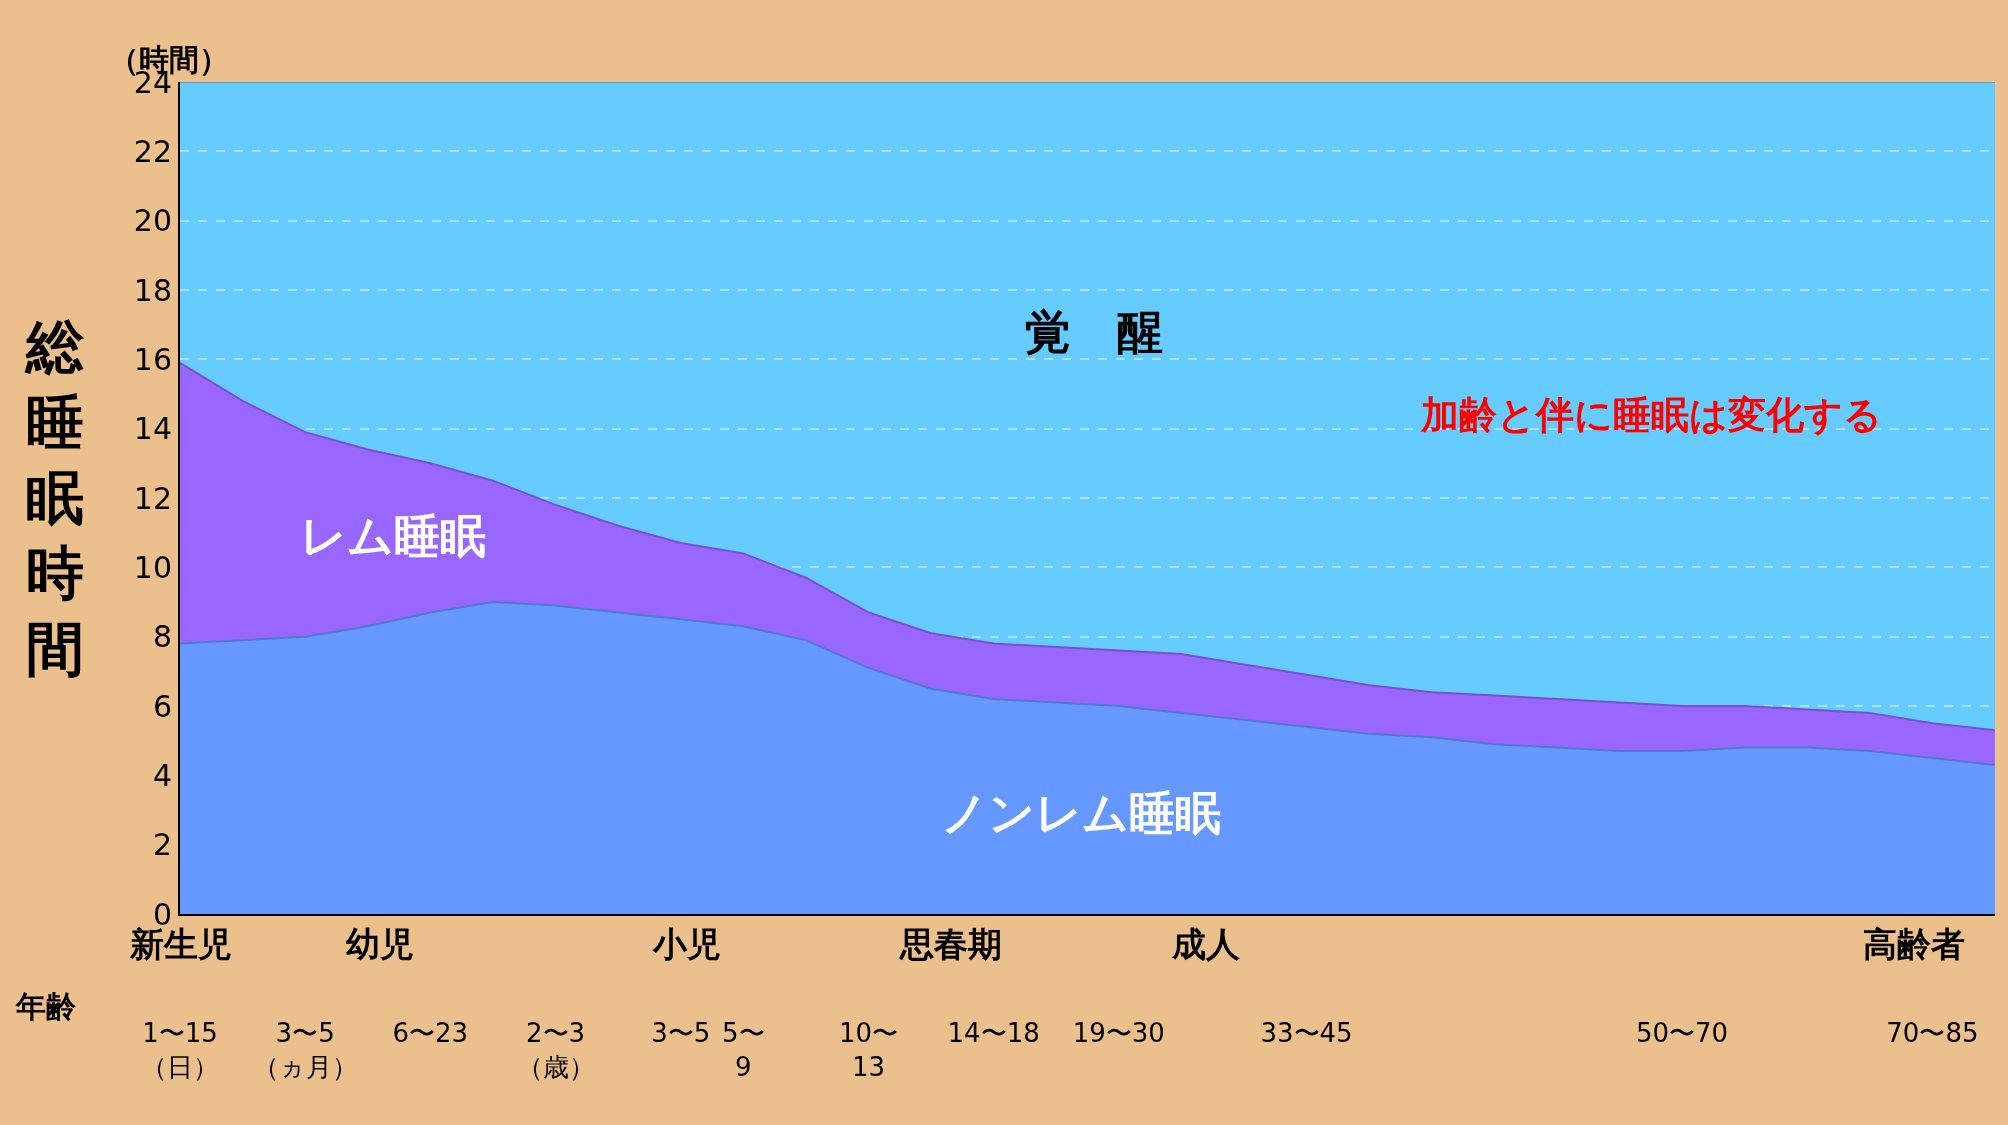  What do you see at coordinates (152, 429) in the screenshot?
I see `y-tick-label: 14` at bounding box center [152, 429].